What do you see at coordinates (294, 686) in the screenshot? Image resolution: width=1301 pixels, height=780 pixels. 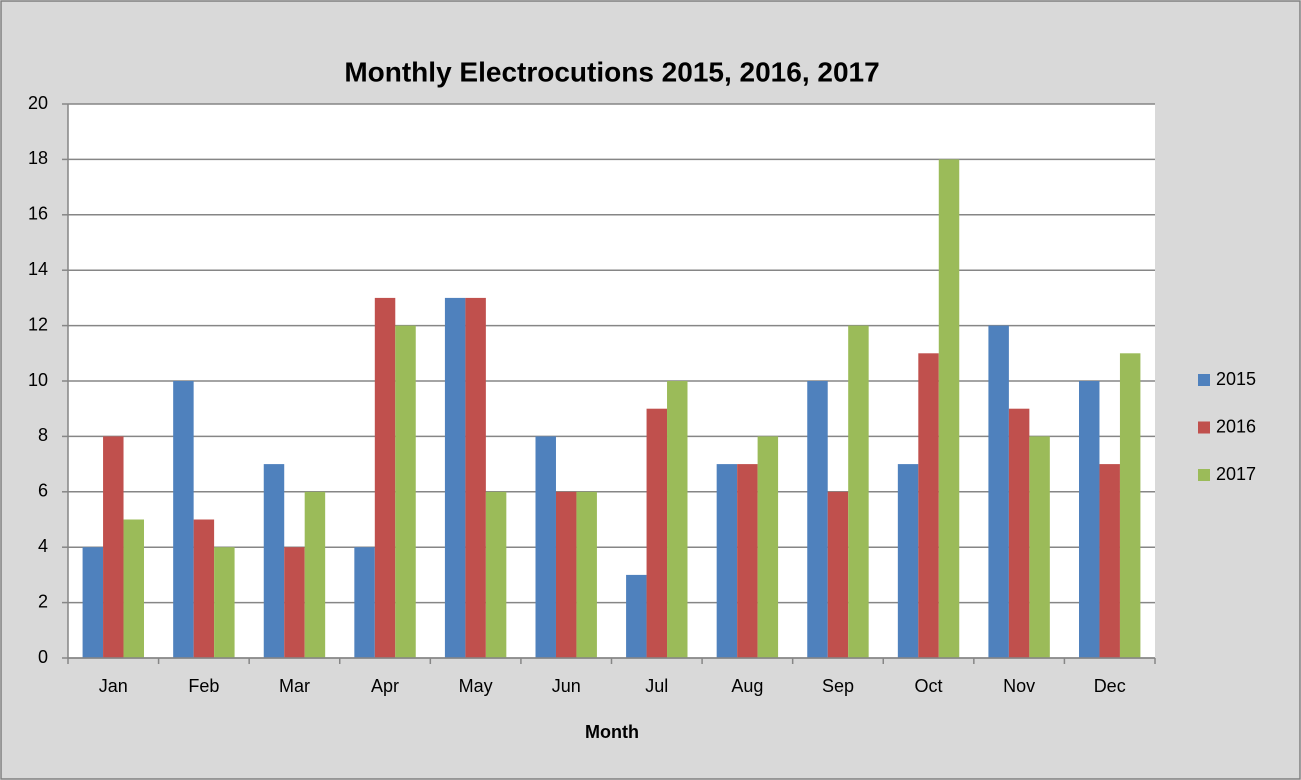 I see `x-tick-label: Mar` at bounding box center [294, 686].